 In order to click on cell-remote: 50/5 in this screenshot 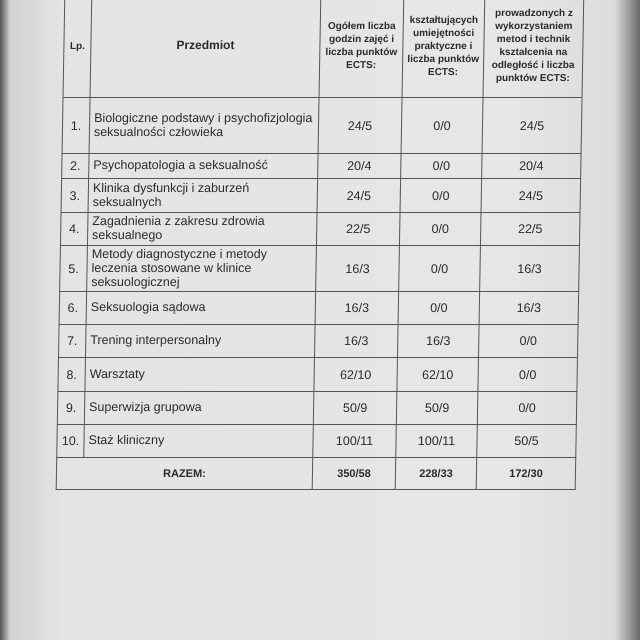, I will do `click(526, 441)`.